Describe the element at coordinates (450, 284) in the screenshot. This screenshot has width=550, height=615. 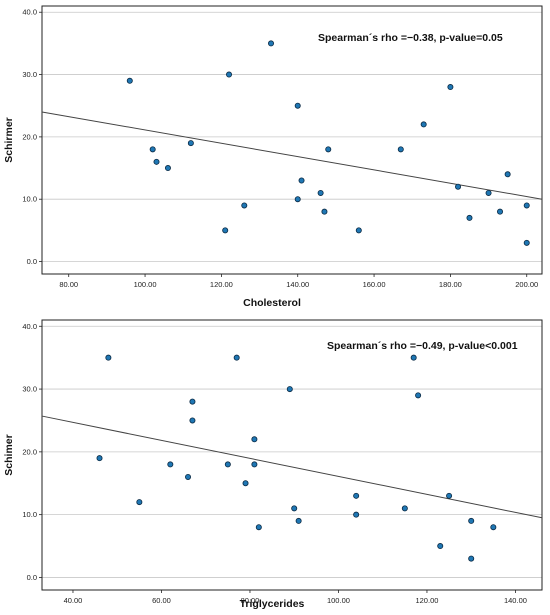
I see `x-tick-label: 180.00` at that location.